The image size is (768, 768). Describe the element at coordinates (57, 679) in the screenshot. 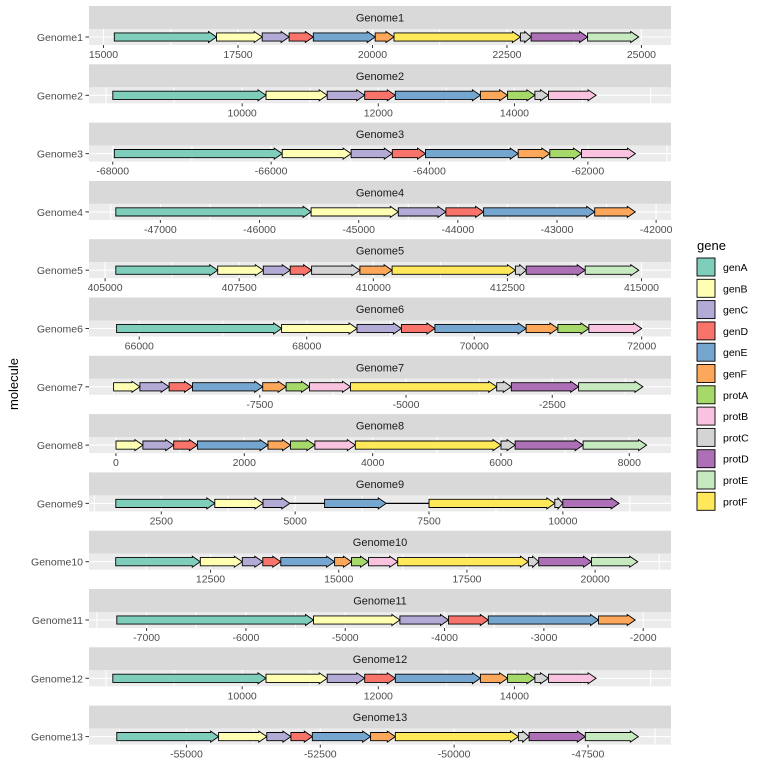

I see `molecule-label: Genome12` at that location.